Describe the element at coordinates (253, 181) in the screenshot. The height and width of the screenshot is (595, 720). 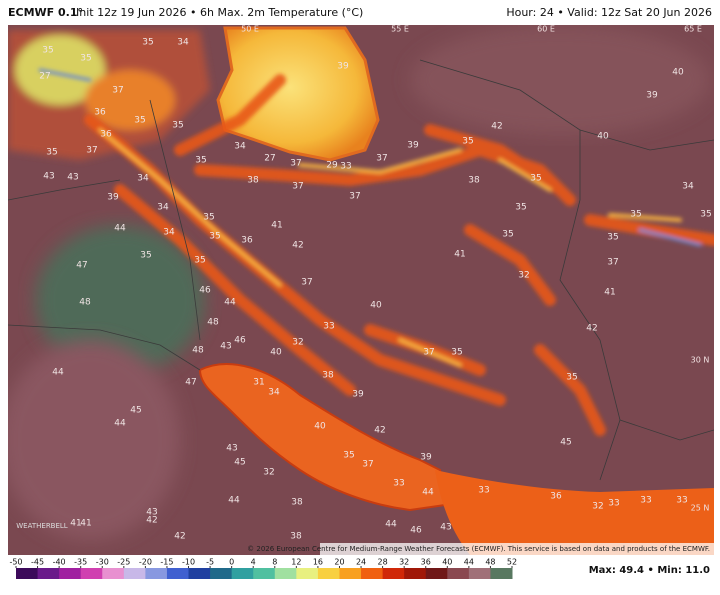
I see `temperature-label: 38` at that location.